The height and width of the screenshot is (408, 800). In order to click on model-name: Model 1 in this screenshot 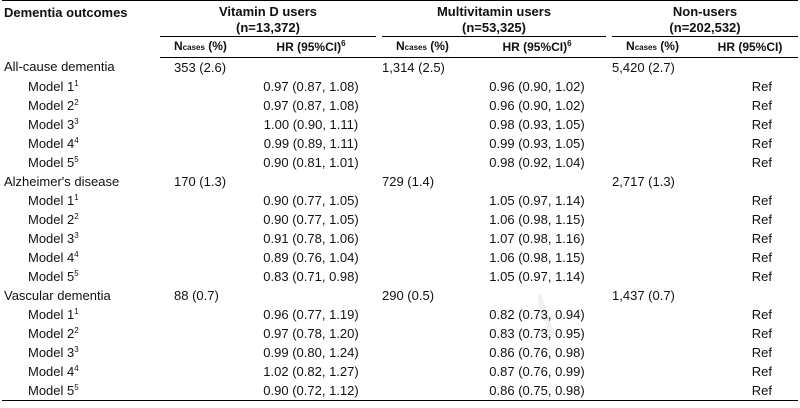, I will do `click(51, 314)`.